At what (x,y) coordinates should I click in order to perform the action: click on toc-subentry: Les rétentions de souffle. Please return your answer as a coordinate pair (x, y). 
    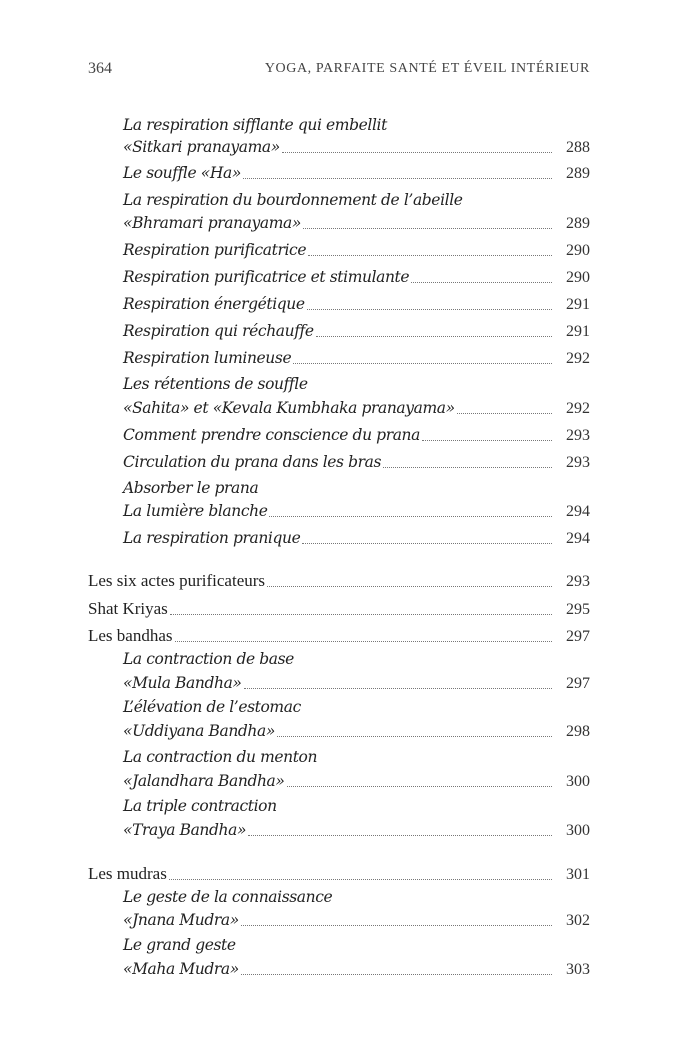
    Looking at the image, I should click on (356, 384).